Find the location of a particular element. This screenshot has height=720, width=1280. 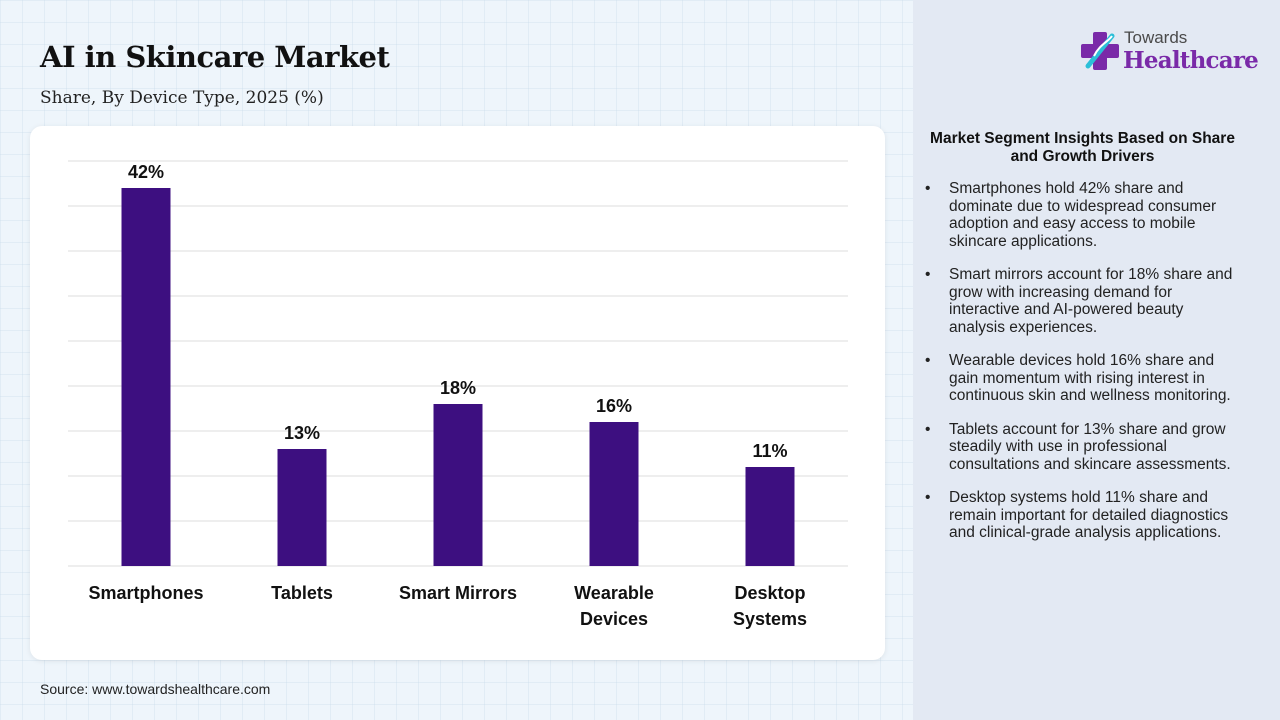

category-label: Smart Mirrors is located at coordinates (458, 593).